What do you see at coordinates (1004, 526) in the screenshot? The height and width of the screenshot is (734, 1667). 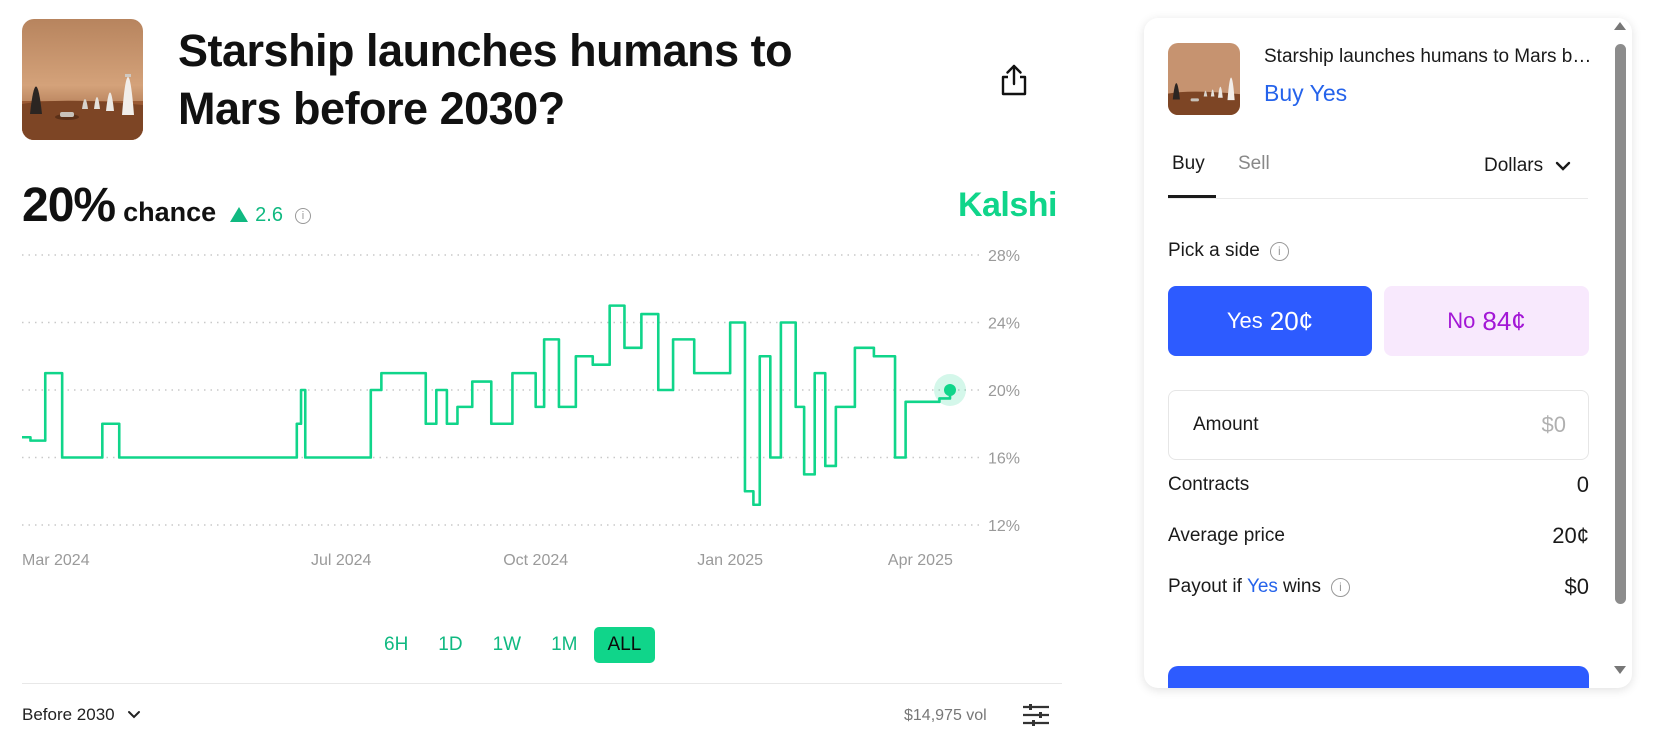 I see `y-tick-label: 12%` at bounding box center [1004, 526].